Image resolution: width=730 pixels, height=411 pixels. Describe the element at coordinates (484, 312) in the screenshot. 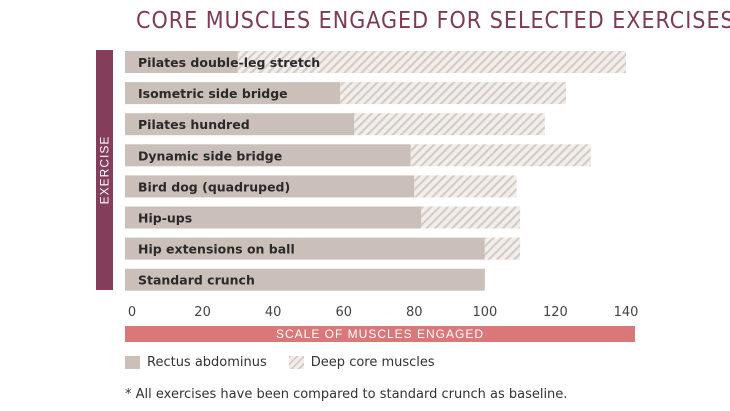

I see `x-tick-label: 100` at that location.